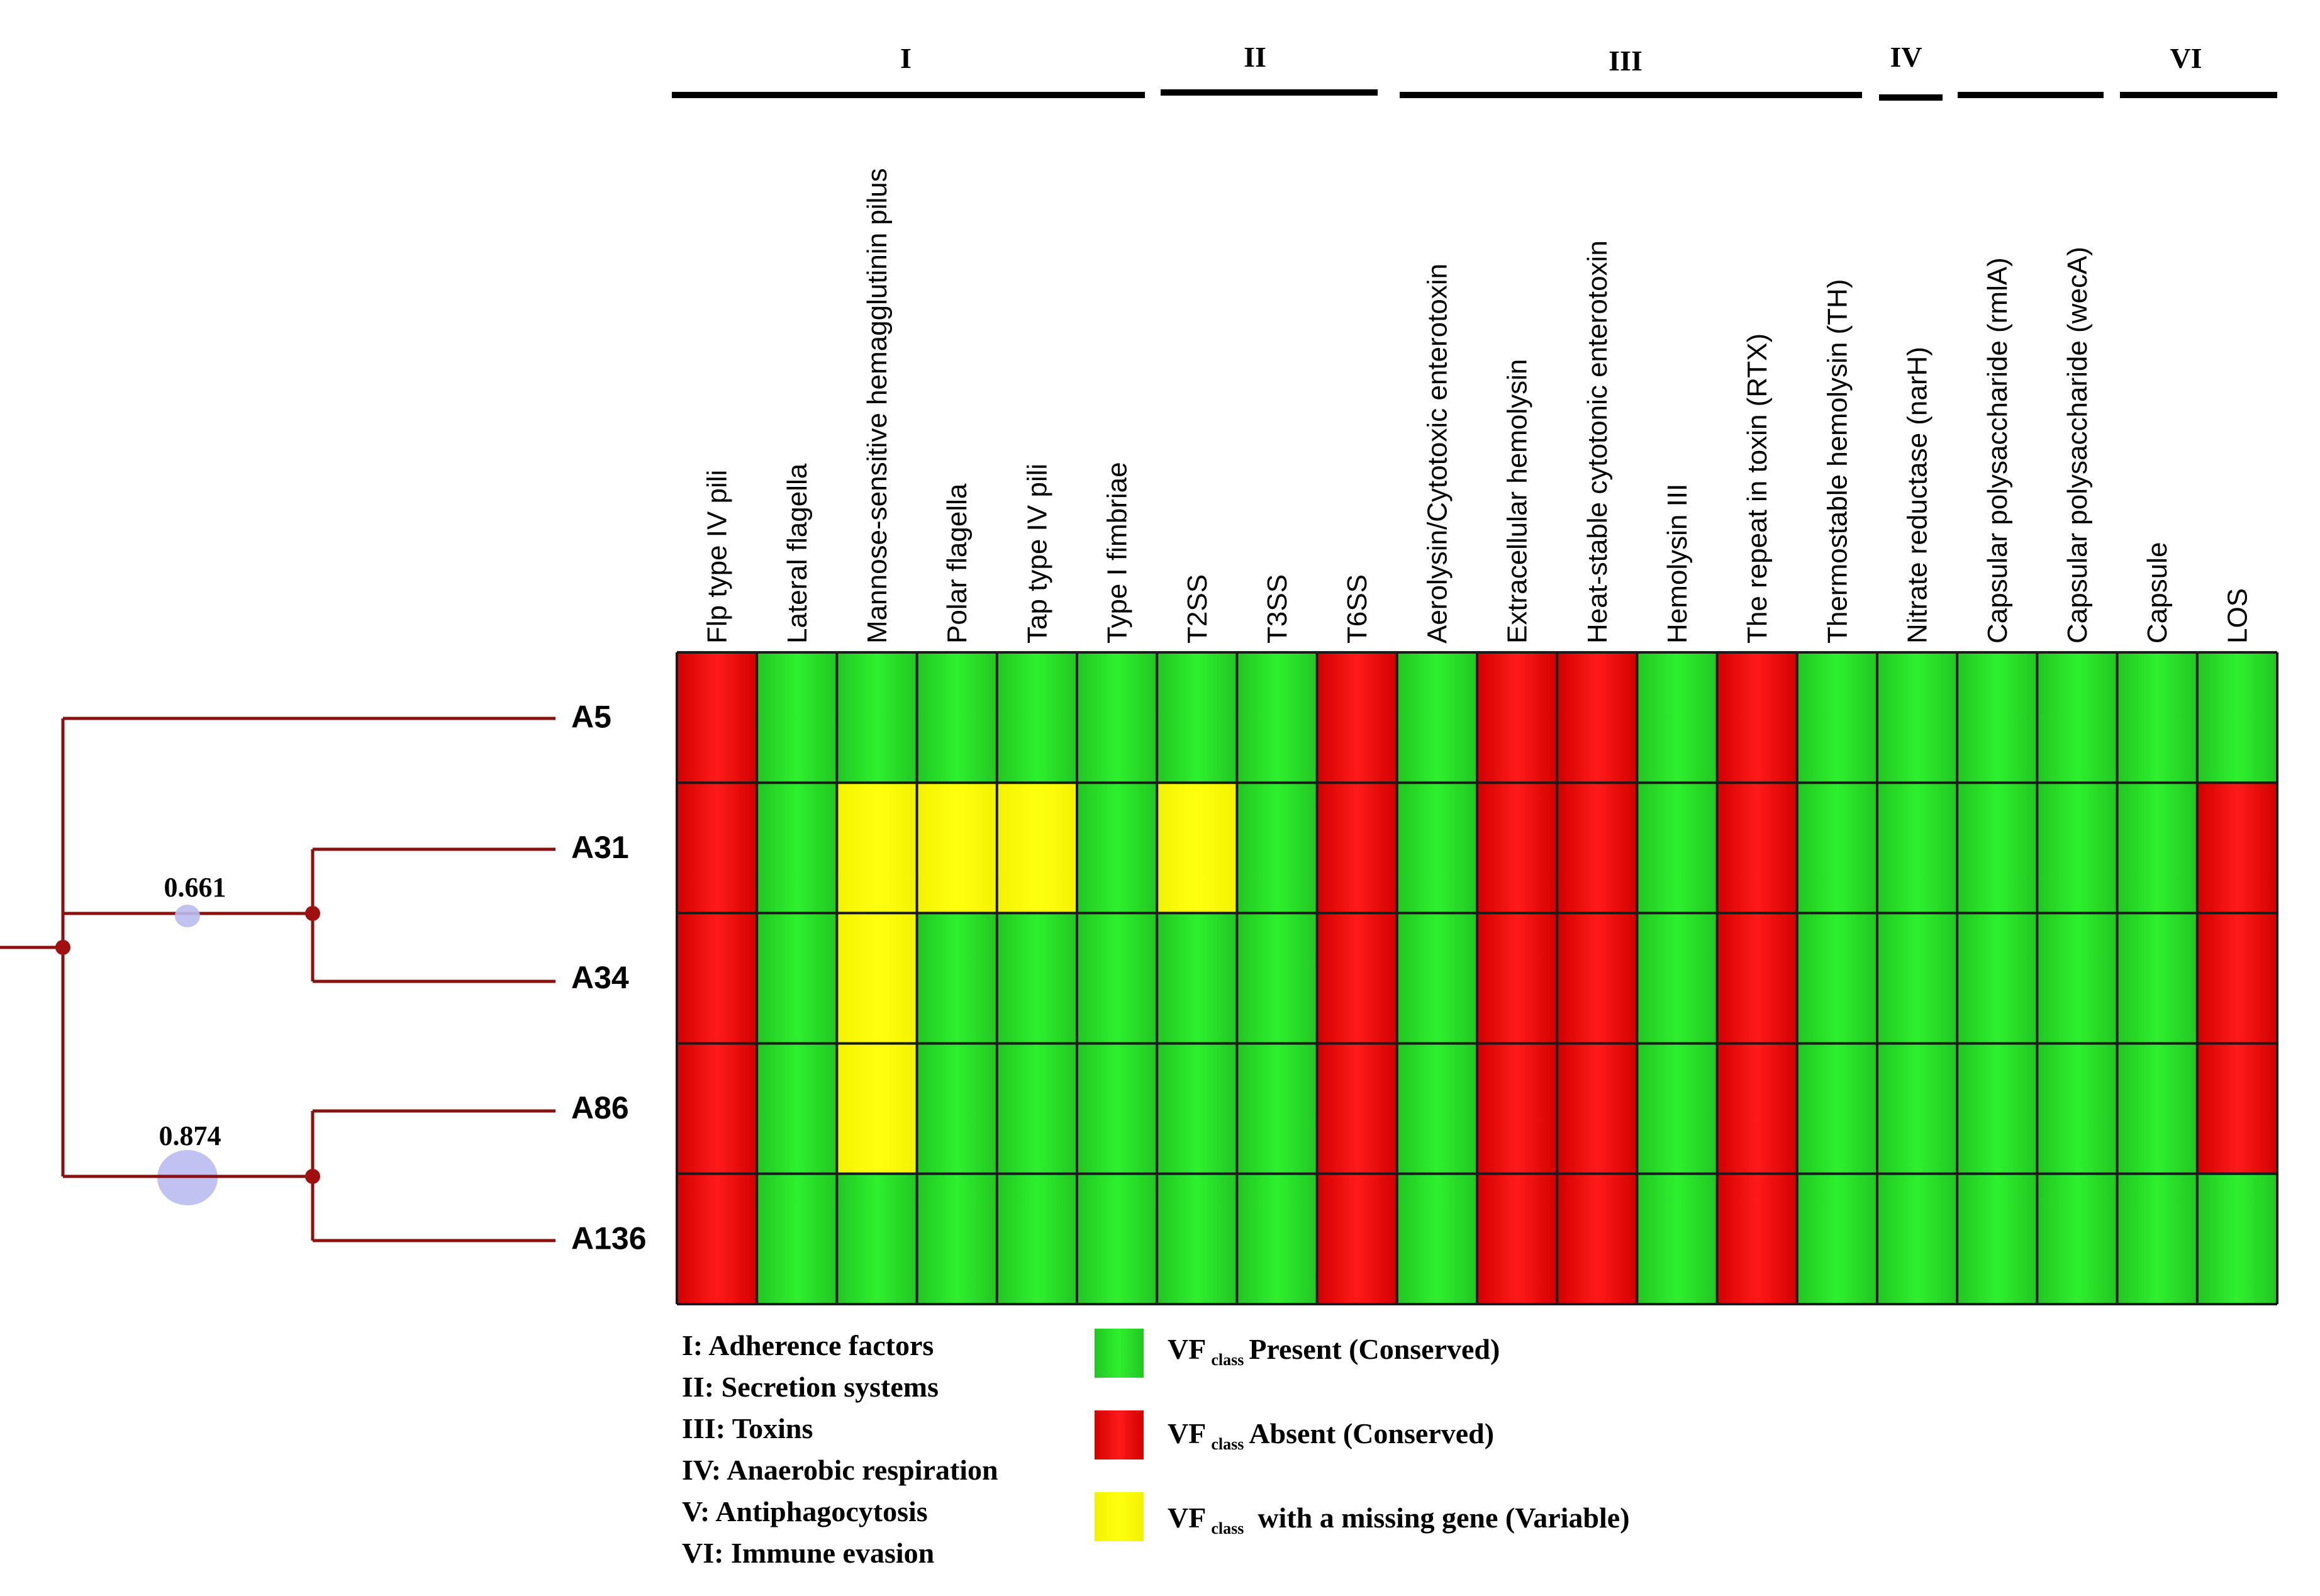  I want to click on group-label-IV: IV, so click(1906, 57).